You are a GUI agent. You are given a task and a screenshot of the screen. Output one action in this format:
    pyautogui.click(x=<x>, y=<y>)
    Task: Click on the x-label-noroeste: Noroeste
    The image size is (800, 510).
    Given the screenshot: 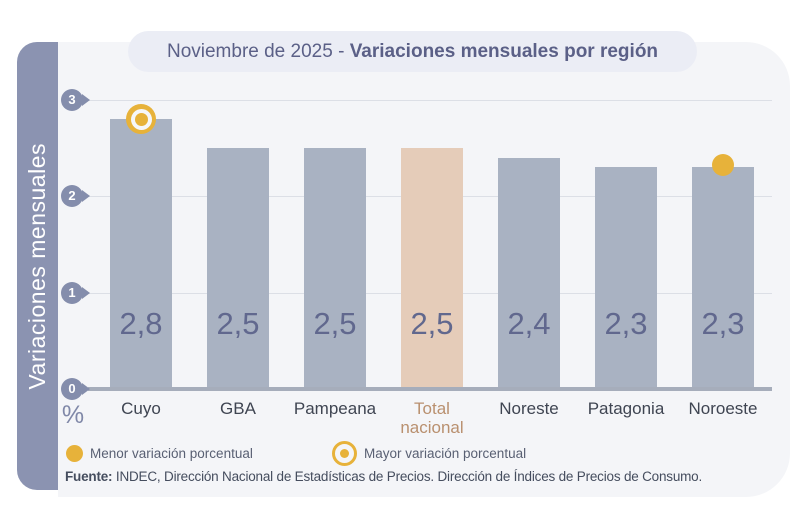 What is the action you would take?
    pyautogui.click(x=723, y=408)
    